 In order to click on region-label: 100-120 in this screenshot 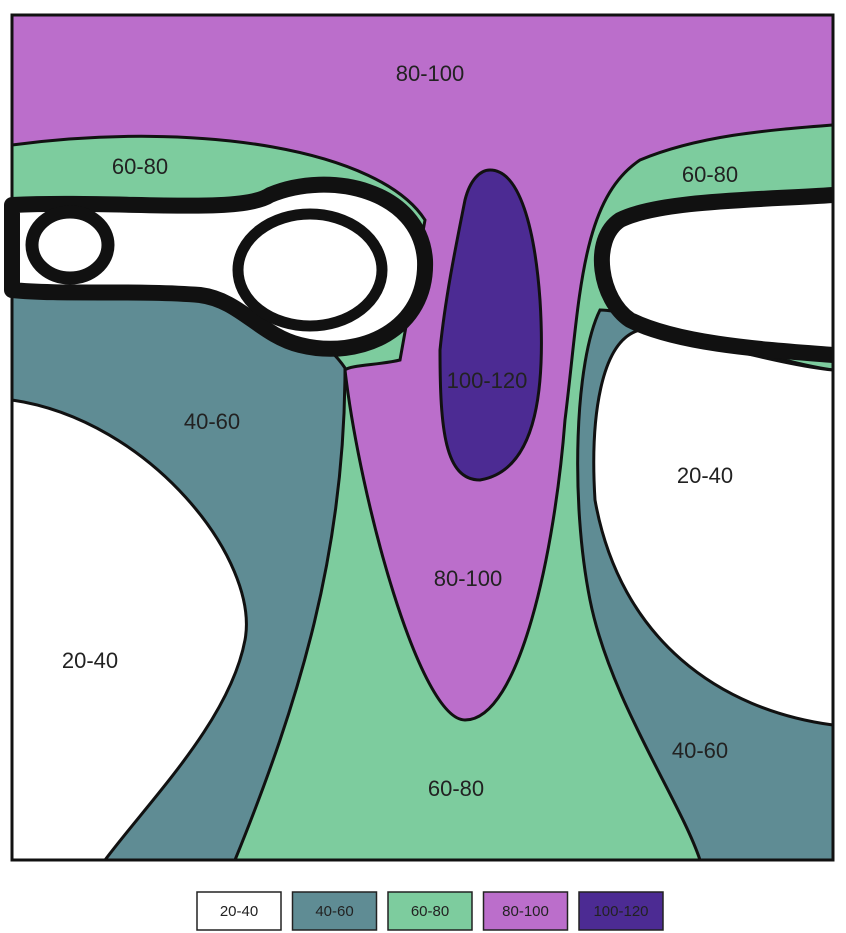, I will do `click(487, 380)`.